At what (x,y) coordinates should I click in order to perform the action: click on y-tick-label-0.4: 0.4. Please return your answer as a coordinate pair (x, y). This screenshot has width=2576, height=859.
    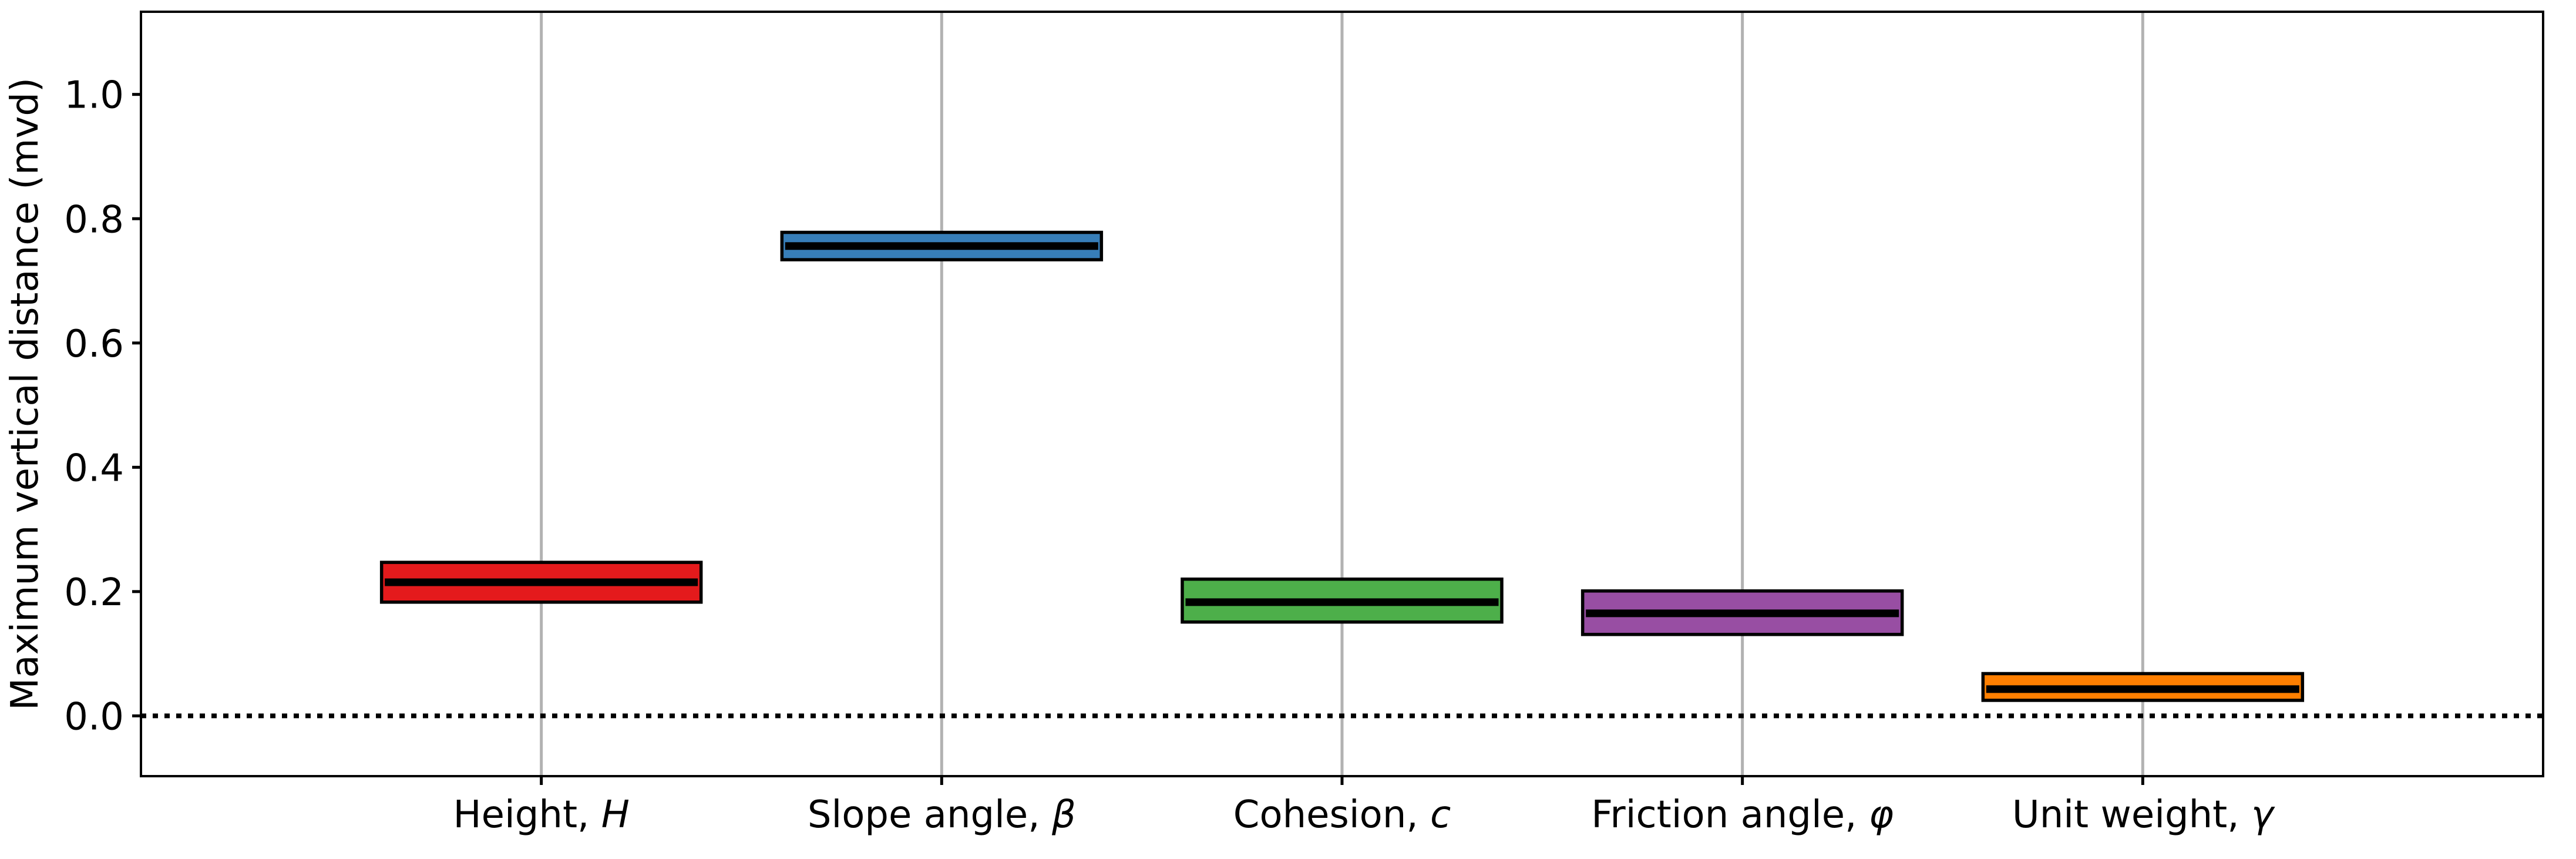
    Looking at the image, I should click on (94, 468).